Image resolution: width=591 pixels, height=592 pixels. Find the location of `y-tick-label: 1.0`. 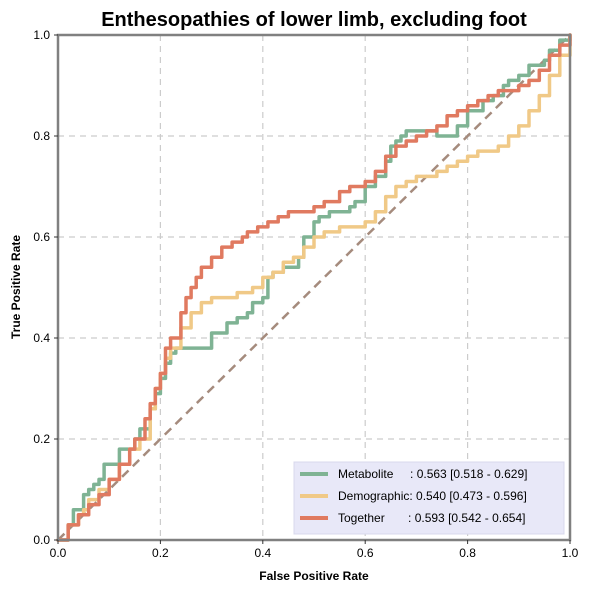

y-tick-label: 1.0 is located at coordinates (41, 35).